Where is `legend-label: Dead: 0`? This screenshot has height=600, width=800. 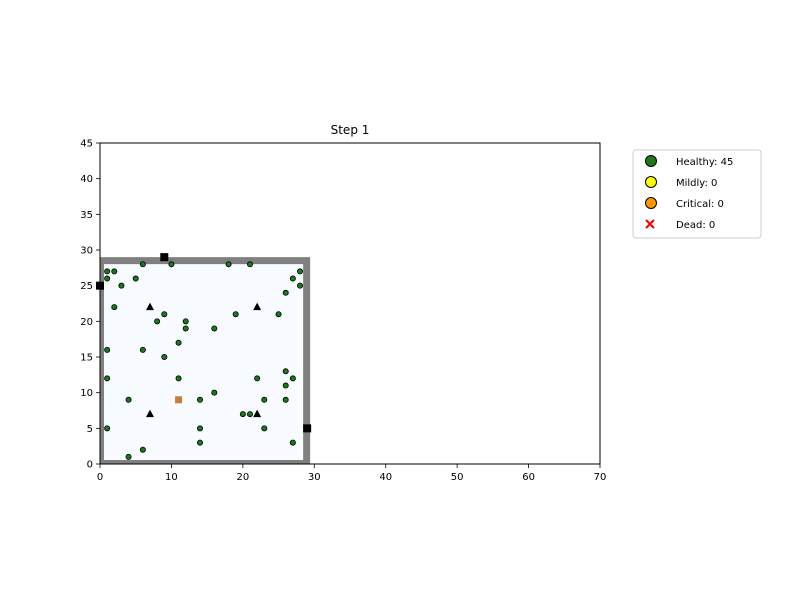 legend-label: Dead: 0 is located at coordinates (695, 225).